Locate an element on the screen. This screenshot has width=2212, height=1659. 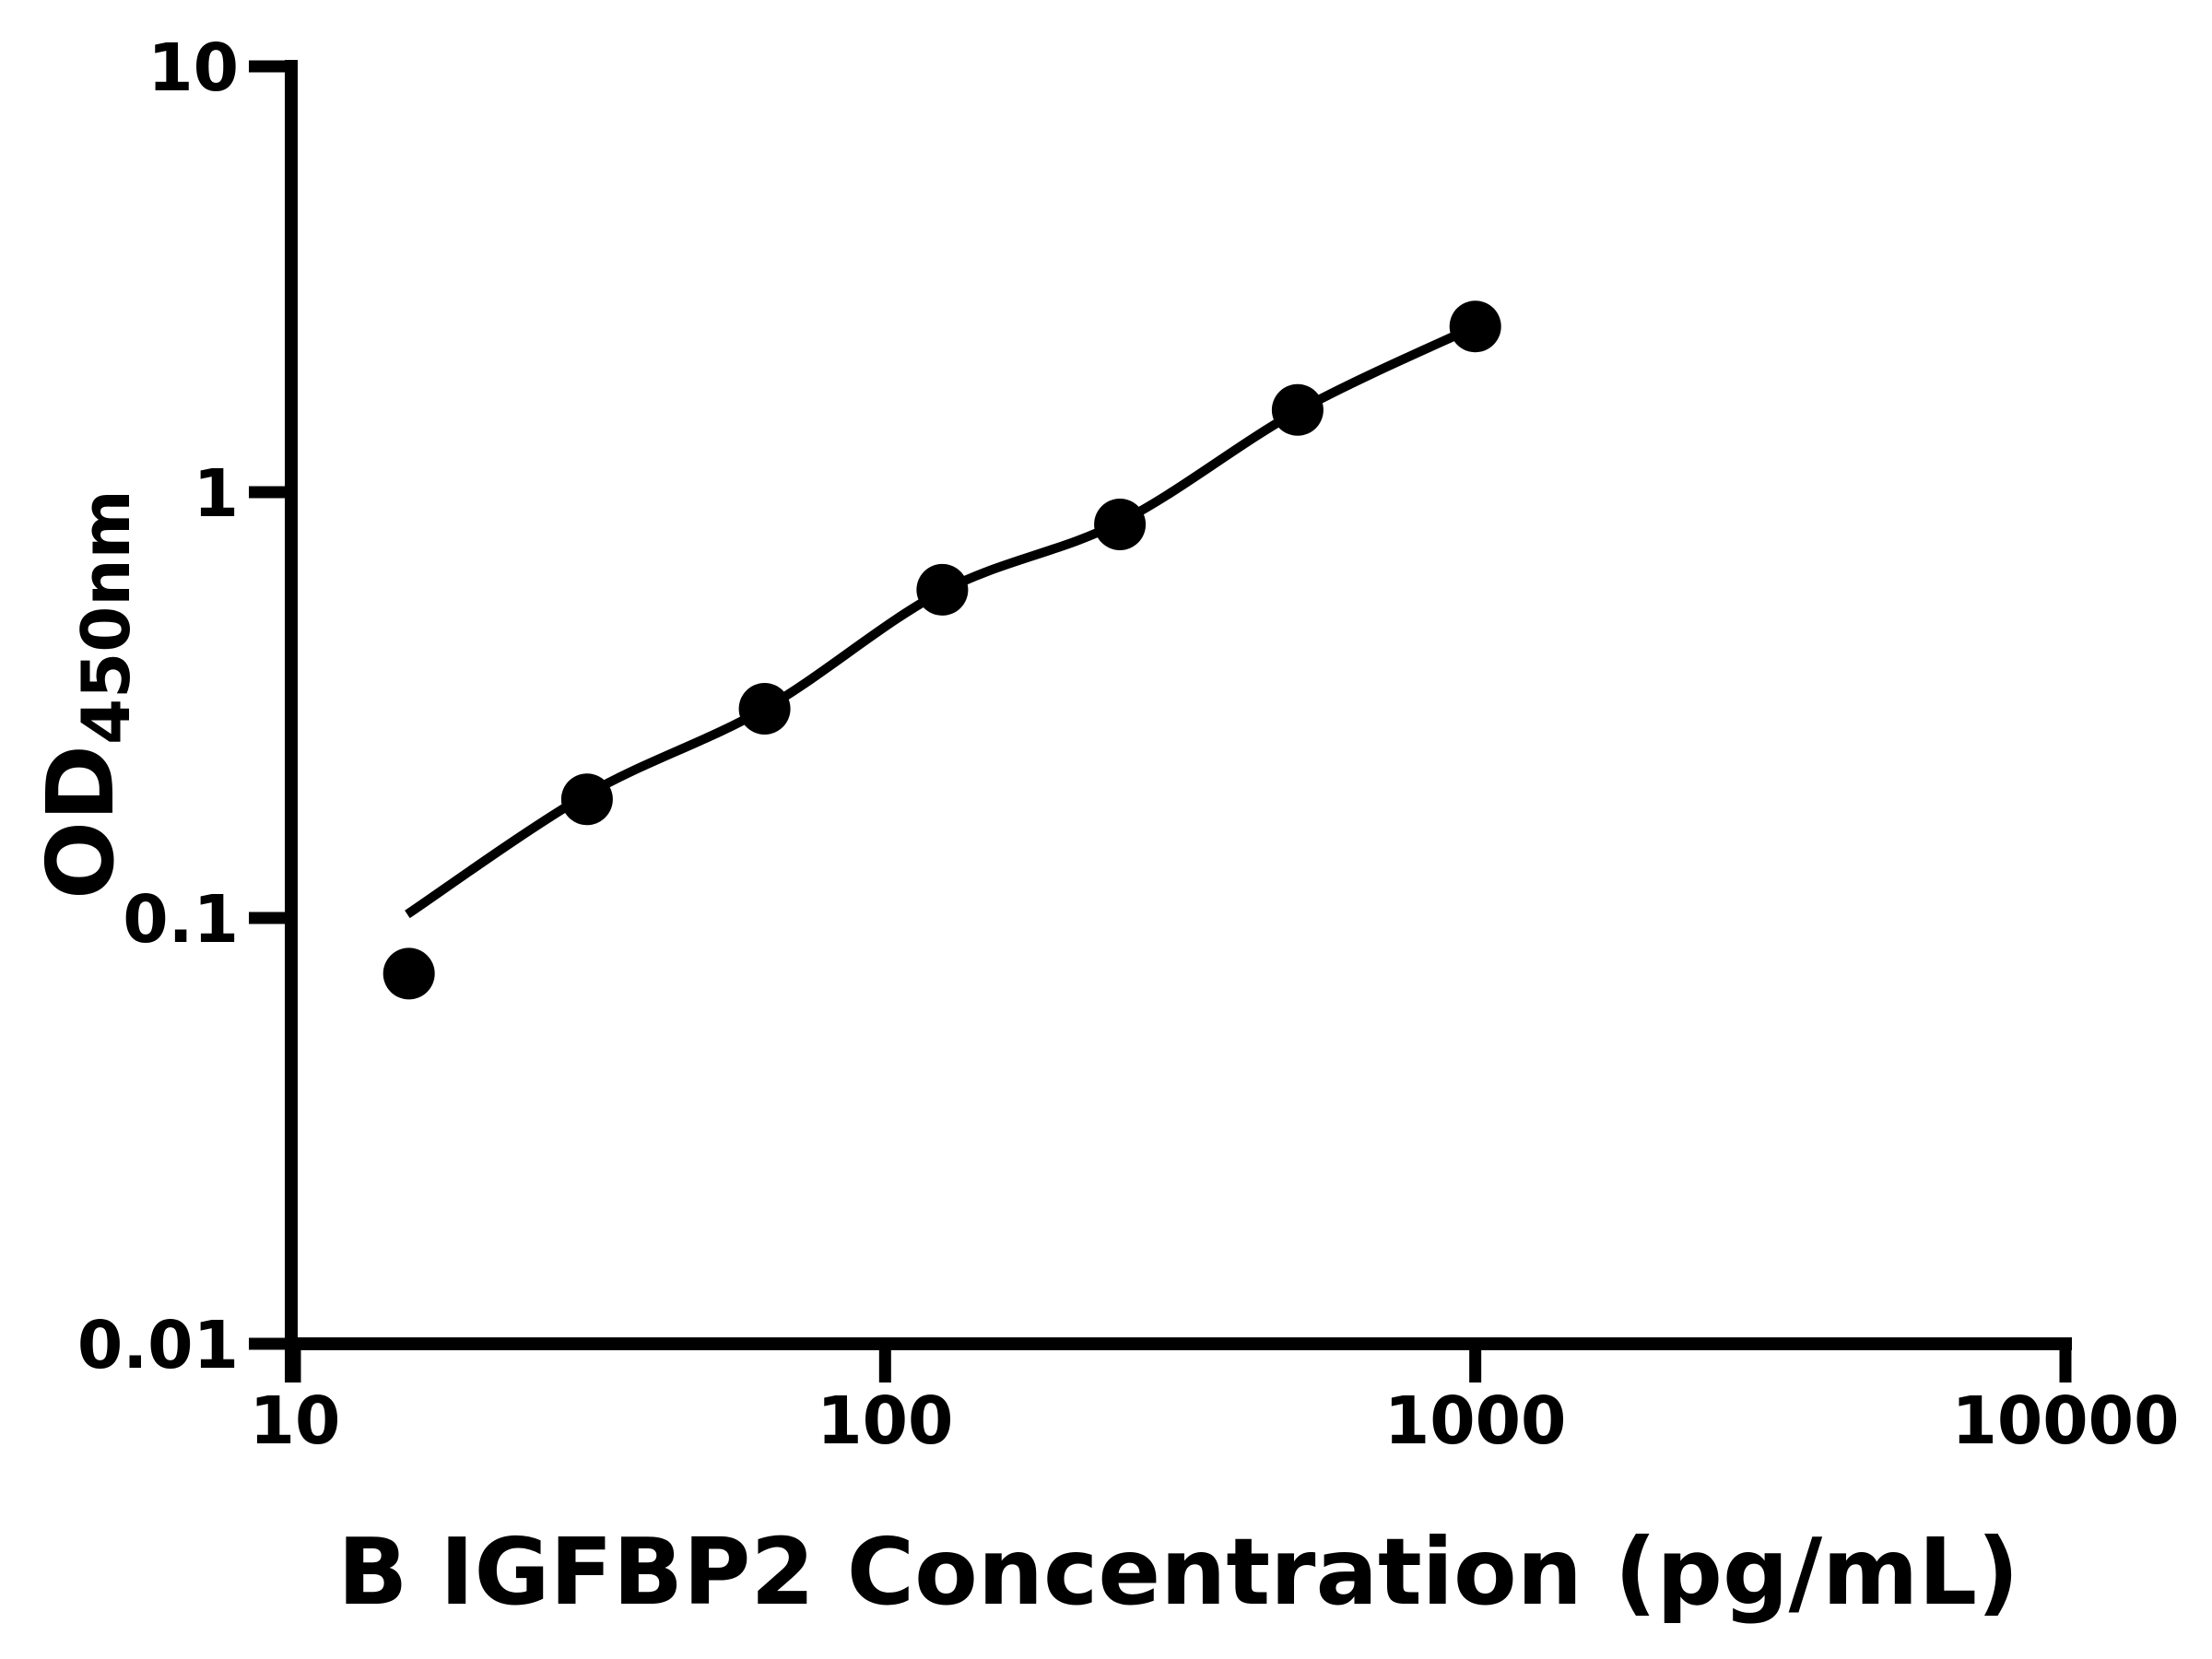
x-axis-title: B IGFBP2 Concentration (pg/mL) is located at coordinates (1178, 1572).